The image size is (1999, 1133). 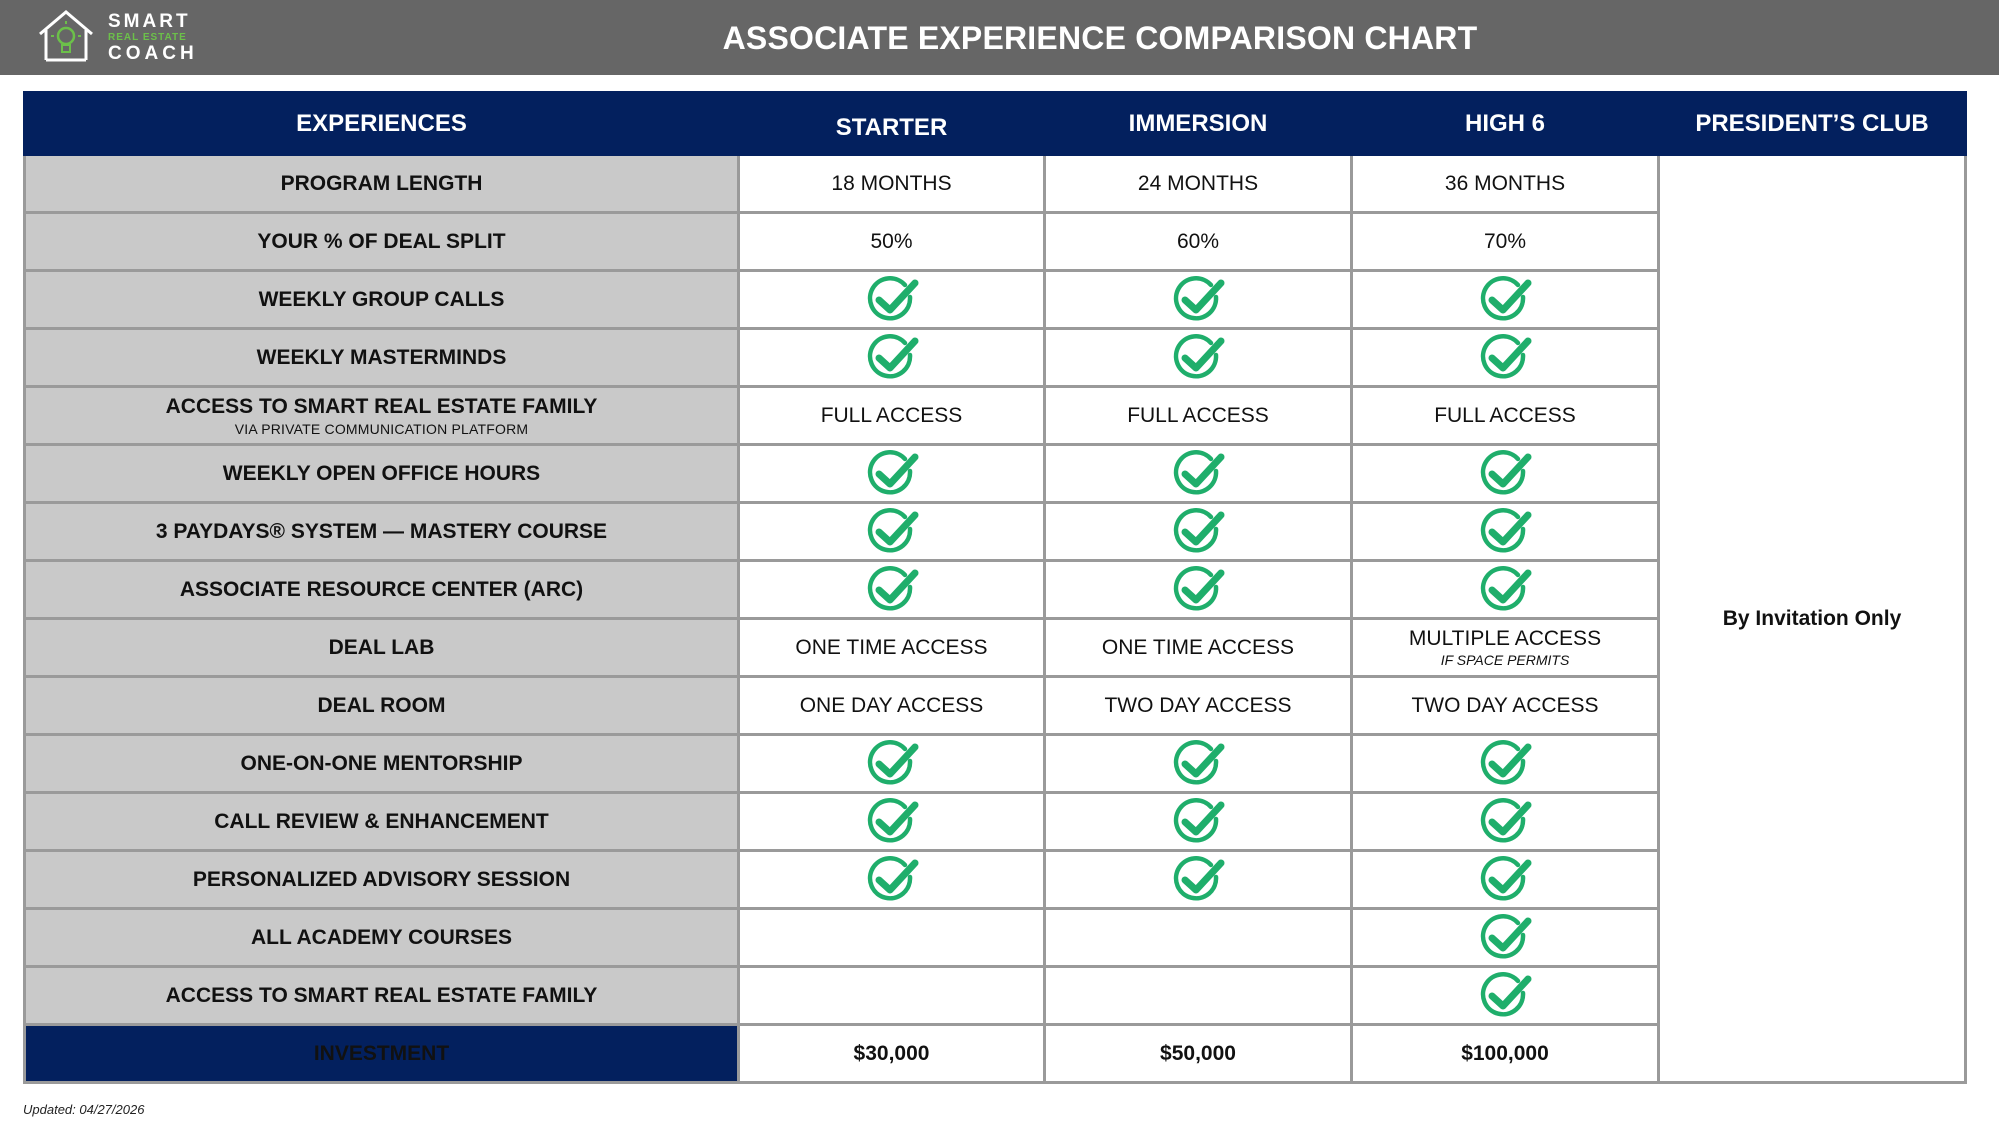 What do you see at coordinates (381, 357) in the screenshot?
I see `feature-label-text: WEEKLY MASTERMINDS` at bounding box center [381, 357].